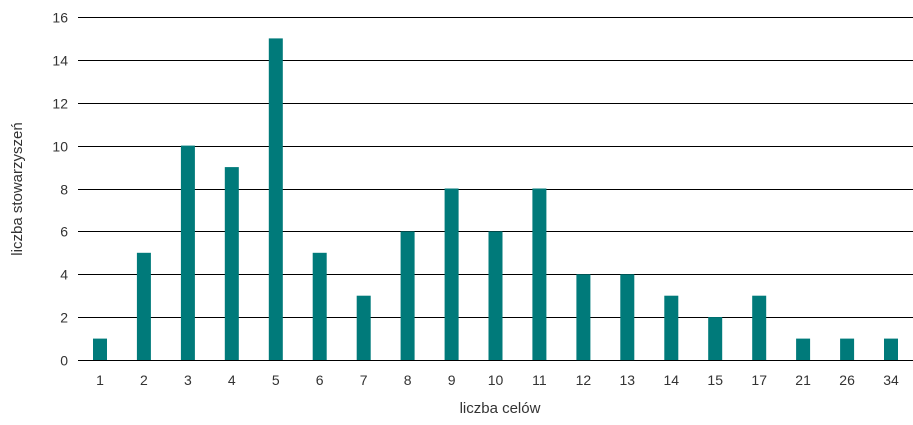 The image size is (913, 425). What do you see at coordinates (64, 361) in the screenshot?
I see `y-tick-label: 0` at bounding box center [64, 361].